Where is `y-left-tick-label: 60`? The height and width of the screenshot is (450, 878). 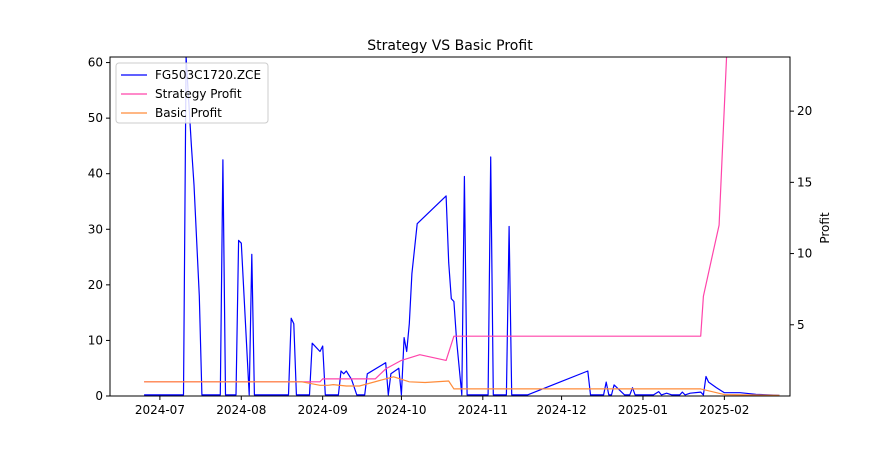 y-left-tick-label: 60 is located at coordinates (95, 63).